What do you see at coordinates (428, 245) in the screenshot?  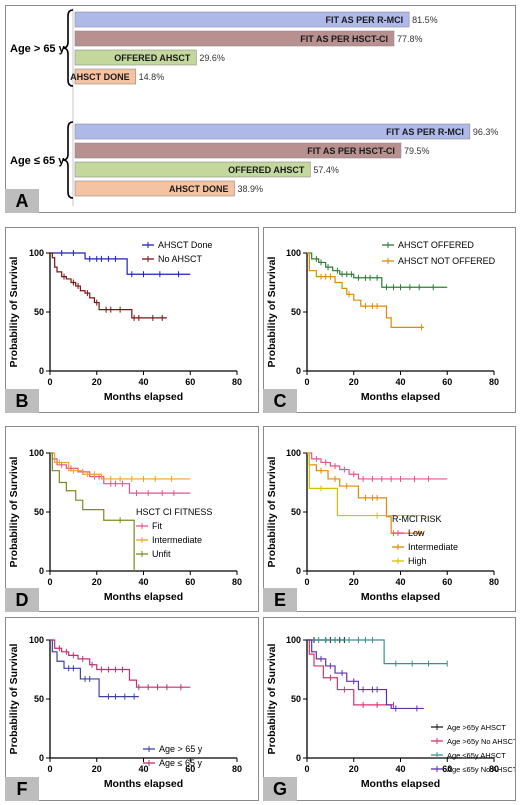 I see `legend-item-ahsct-offered: AHSCT OFFERED` at bounding box center [428, 245].